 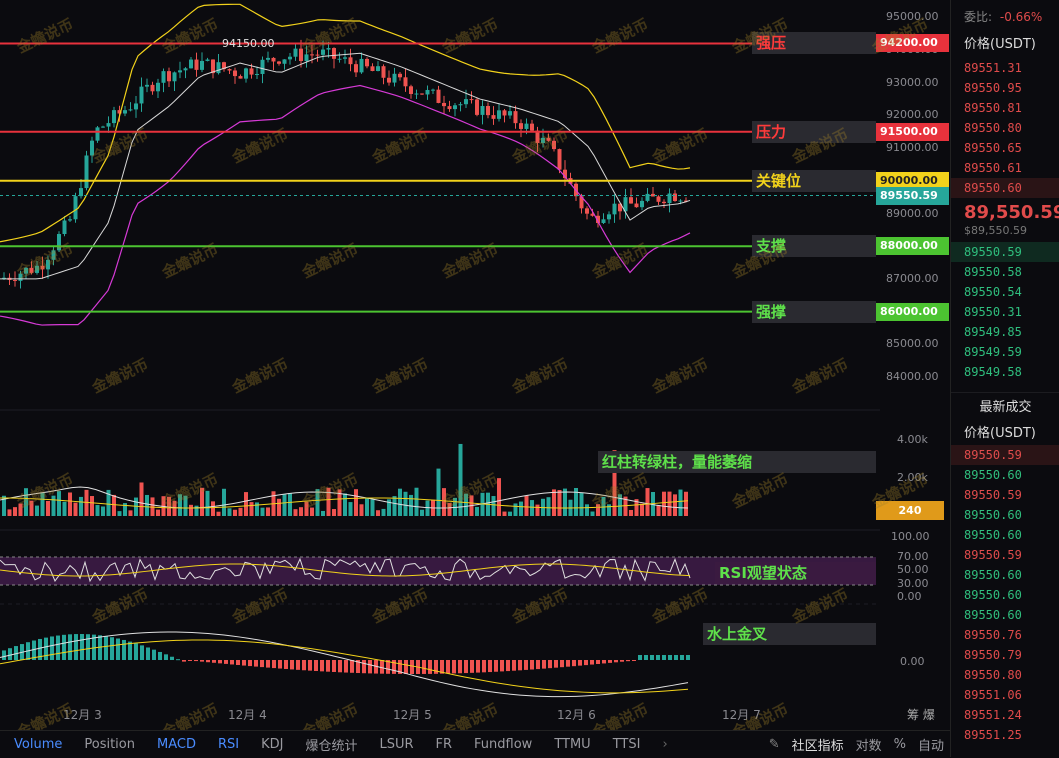 I want to click on ask-row: 89550.95, so click(x=993, y=88).